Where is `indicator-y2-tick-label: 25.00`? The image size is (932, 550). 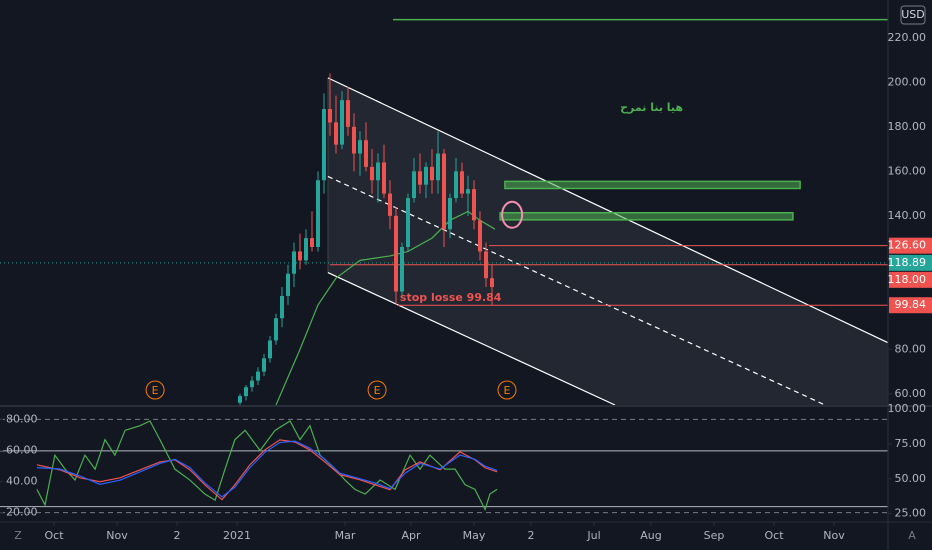 indicator-y2-tick-label: 25.00 is located at coordinates (911, 513).